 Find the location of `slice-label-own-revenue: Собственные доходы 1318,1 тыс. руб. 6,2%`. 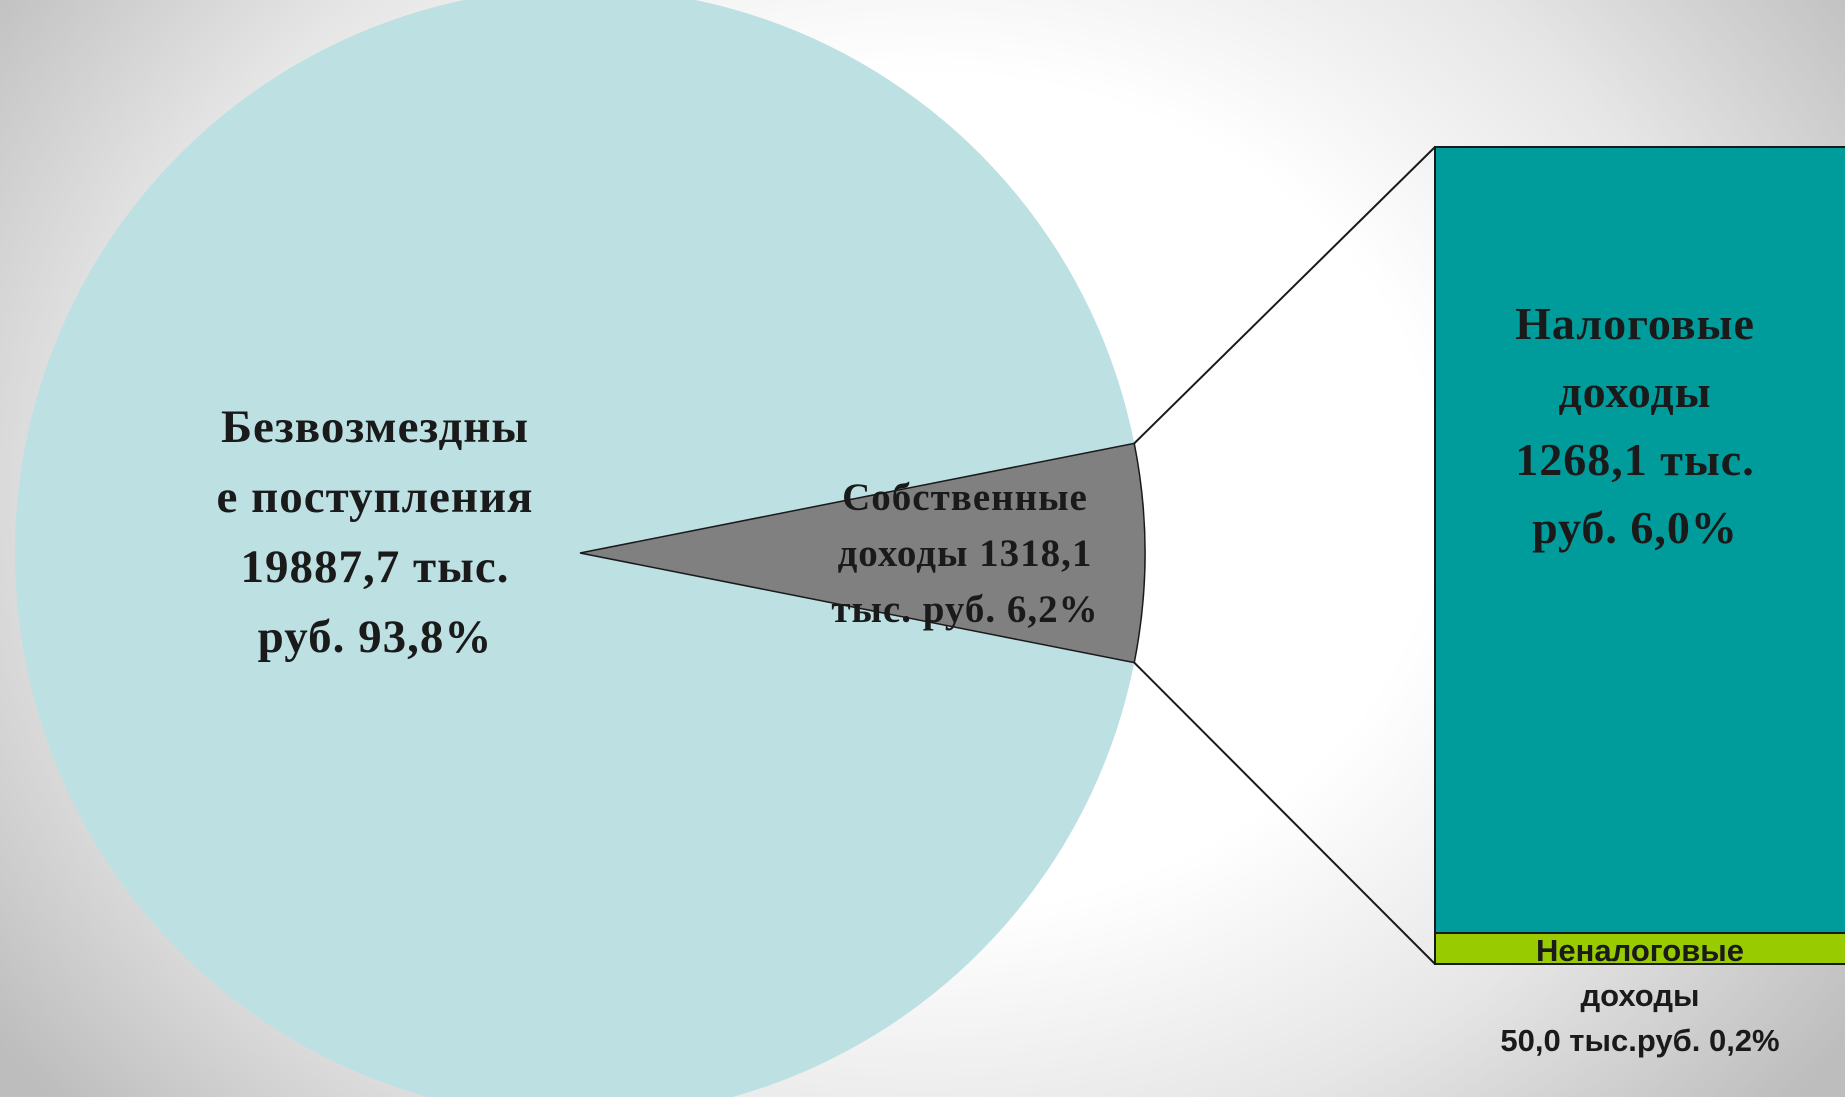

slice-label-own-revenue: Собственные доходы 1318,1 тыс. руб. 6,2% is located at coordinates (965, 554).